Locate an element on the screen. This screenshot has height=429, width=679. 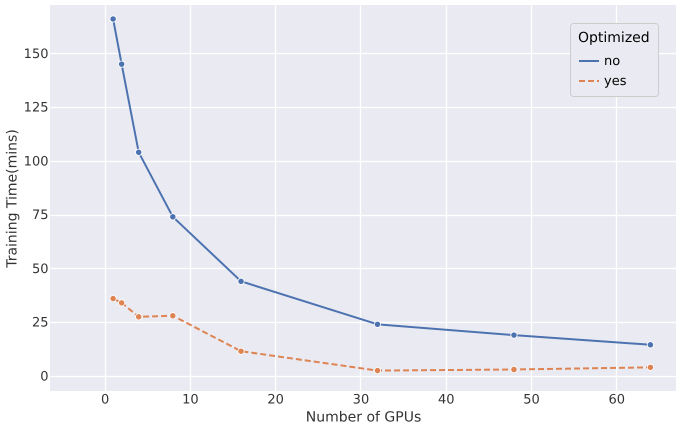
x-tick-label: 50 is located at coordinates (531, 400).